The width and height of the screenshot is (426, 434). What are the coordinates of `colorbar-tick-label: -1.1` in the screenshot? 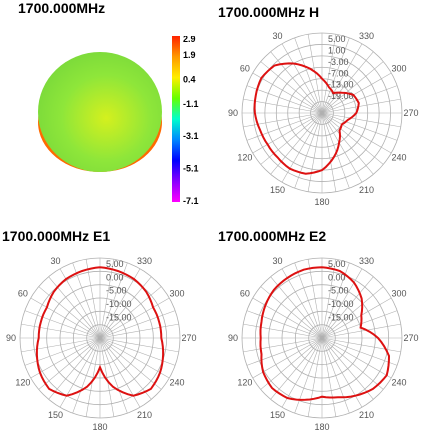 It's located at (191, 104).